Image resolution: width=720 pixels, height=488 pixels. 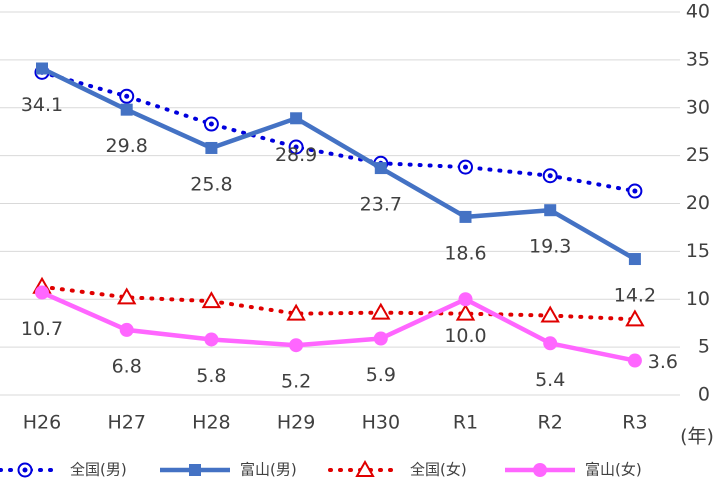 What do you see at coordinates (126, 423) in the screenshot?
I see `x-tick-label: H27` at bounding box center [126, 423].